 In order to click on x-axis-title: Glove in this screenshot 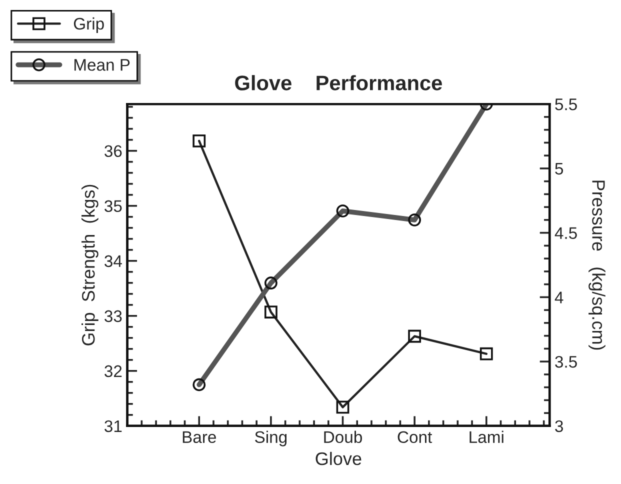, I will do `click(339, 459)`.